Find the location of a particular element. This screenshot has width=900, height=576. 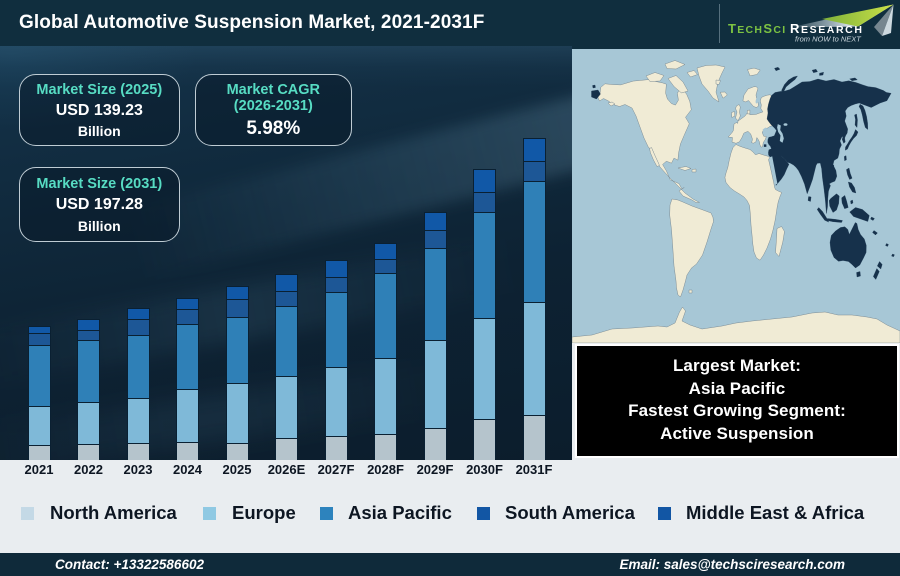

svg-text: RESEARCH is located at coordinates (827, 28).